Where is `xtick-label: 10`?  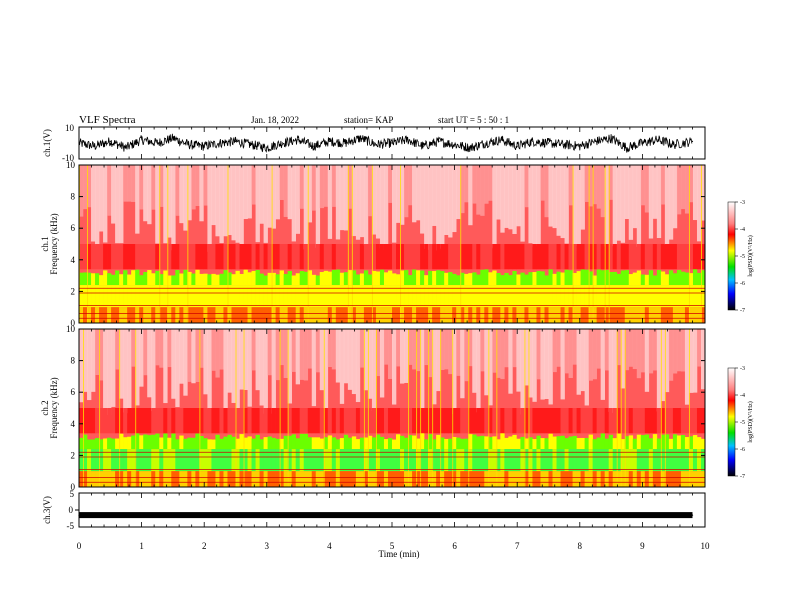 xtick-label: 10 is located at coordinates (706, 546).